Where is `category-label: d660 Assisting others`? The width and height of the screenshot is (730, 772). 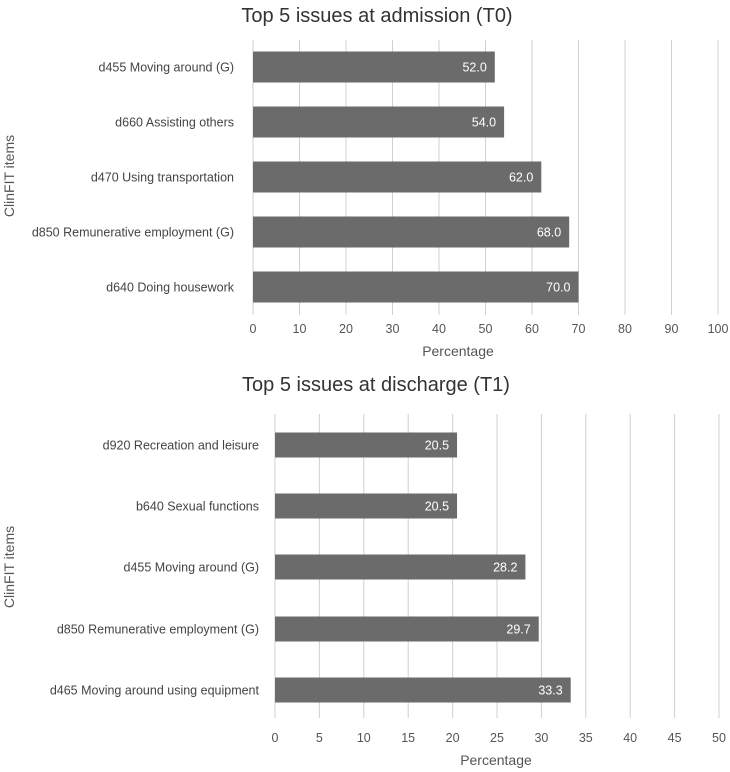 category-label: d660 Assisting others is located at coordinates (174, 123).